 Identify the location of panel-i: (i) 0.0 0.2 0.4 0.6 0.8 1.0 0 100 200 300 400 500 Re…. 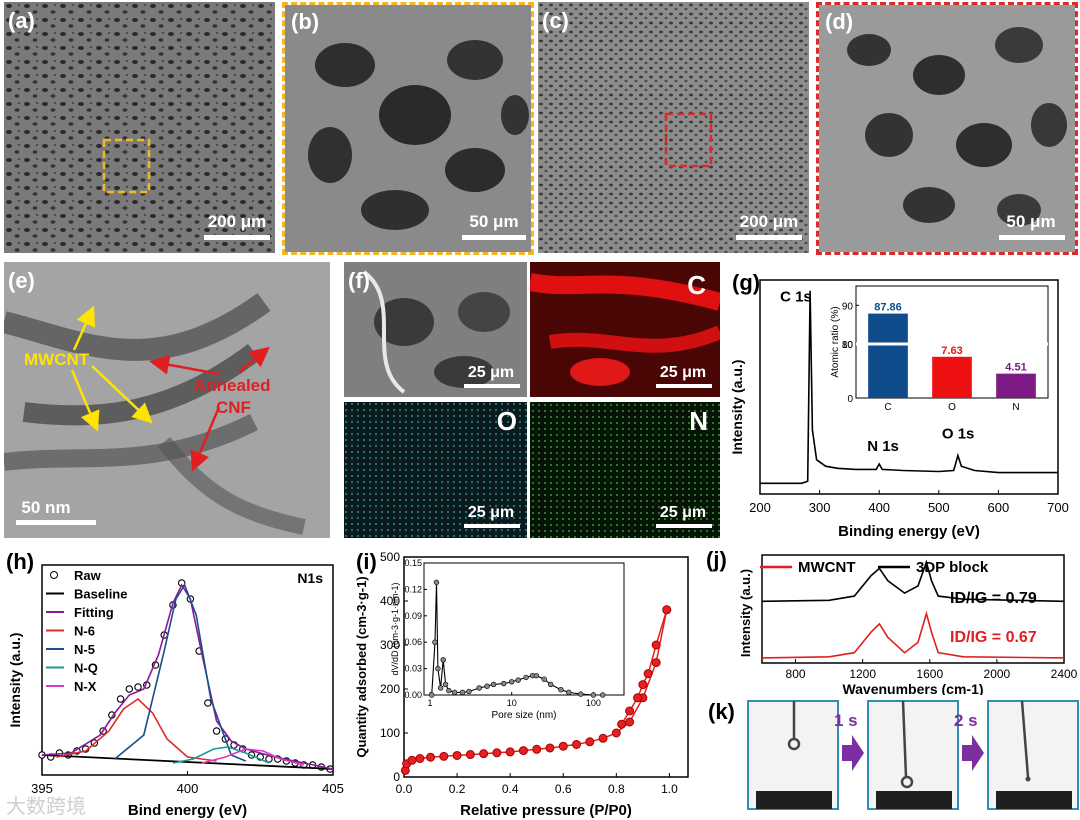
(523, 682).